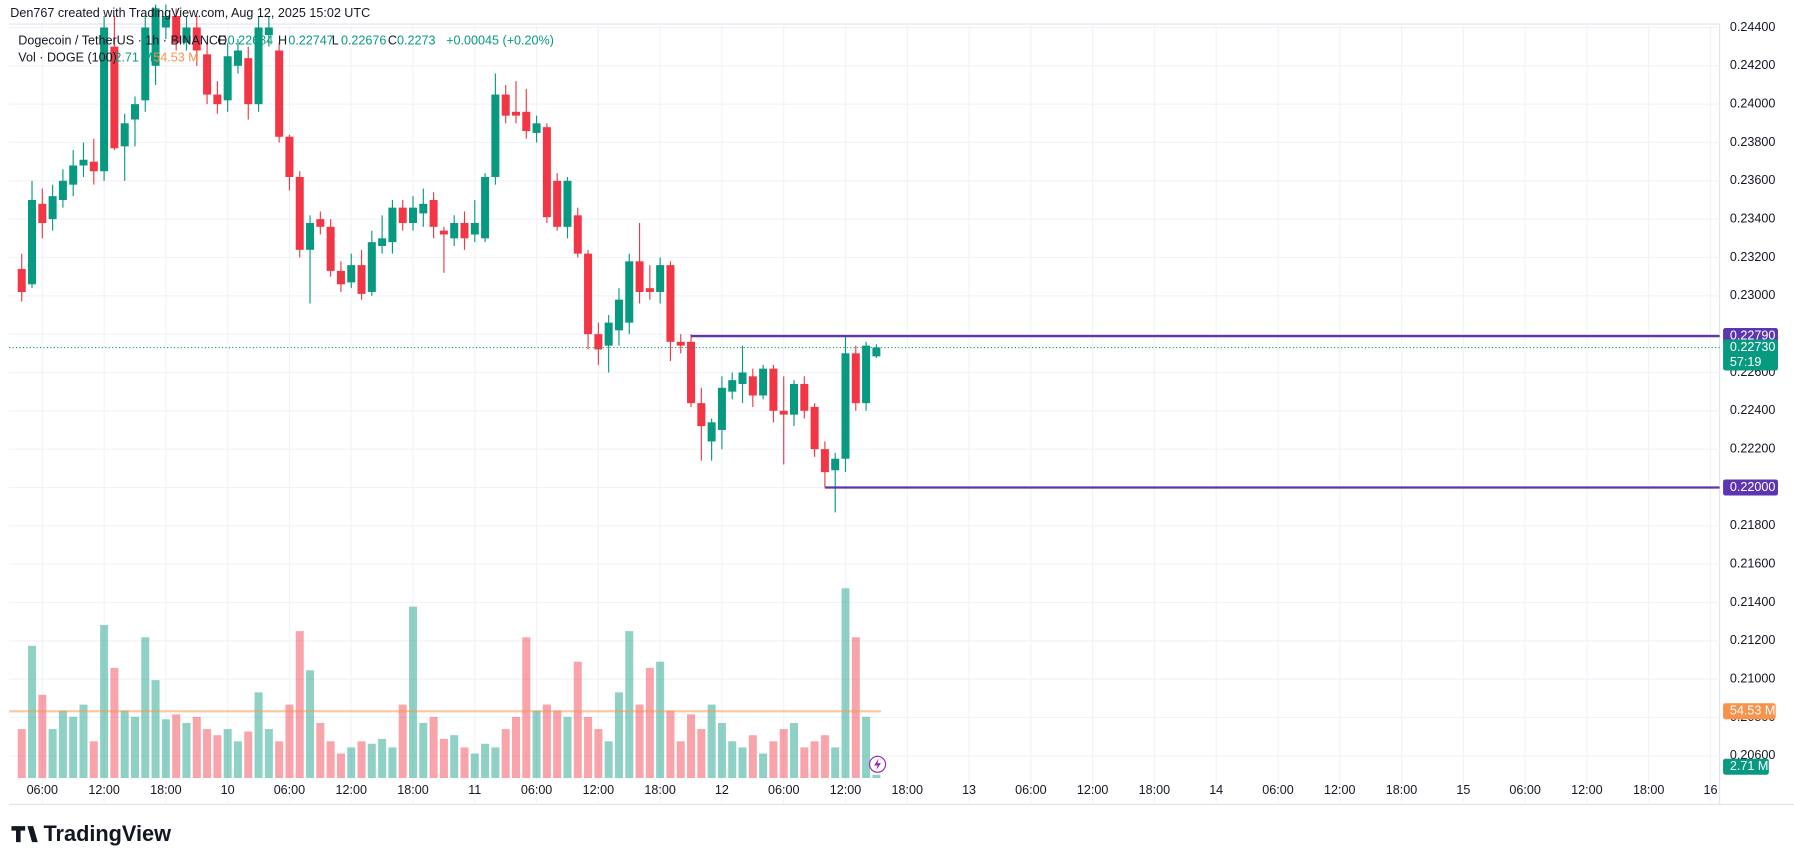 Image resolution: width=1794 pixels, height=865 pixels. What do you see at coordinates (1749, 766) in the screenshot?
I see `volume-last-label: 2.71 M` at bounding box center [1749, 766].